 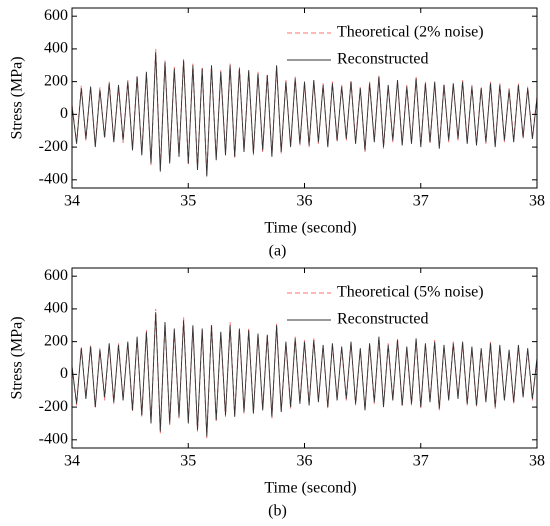 What do you see at coordinates (410, 292) in the screenshot?
I see `legend-label: Theoretical (5% noise)` at bounding box center [410, 292].